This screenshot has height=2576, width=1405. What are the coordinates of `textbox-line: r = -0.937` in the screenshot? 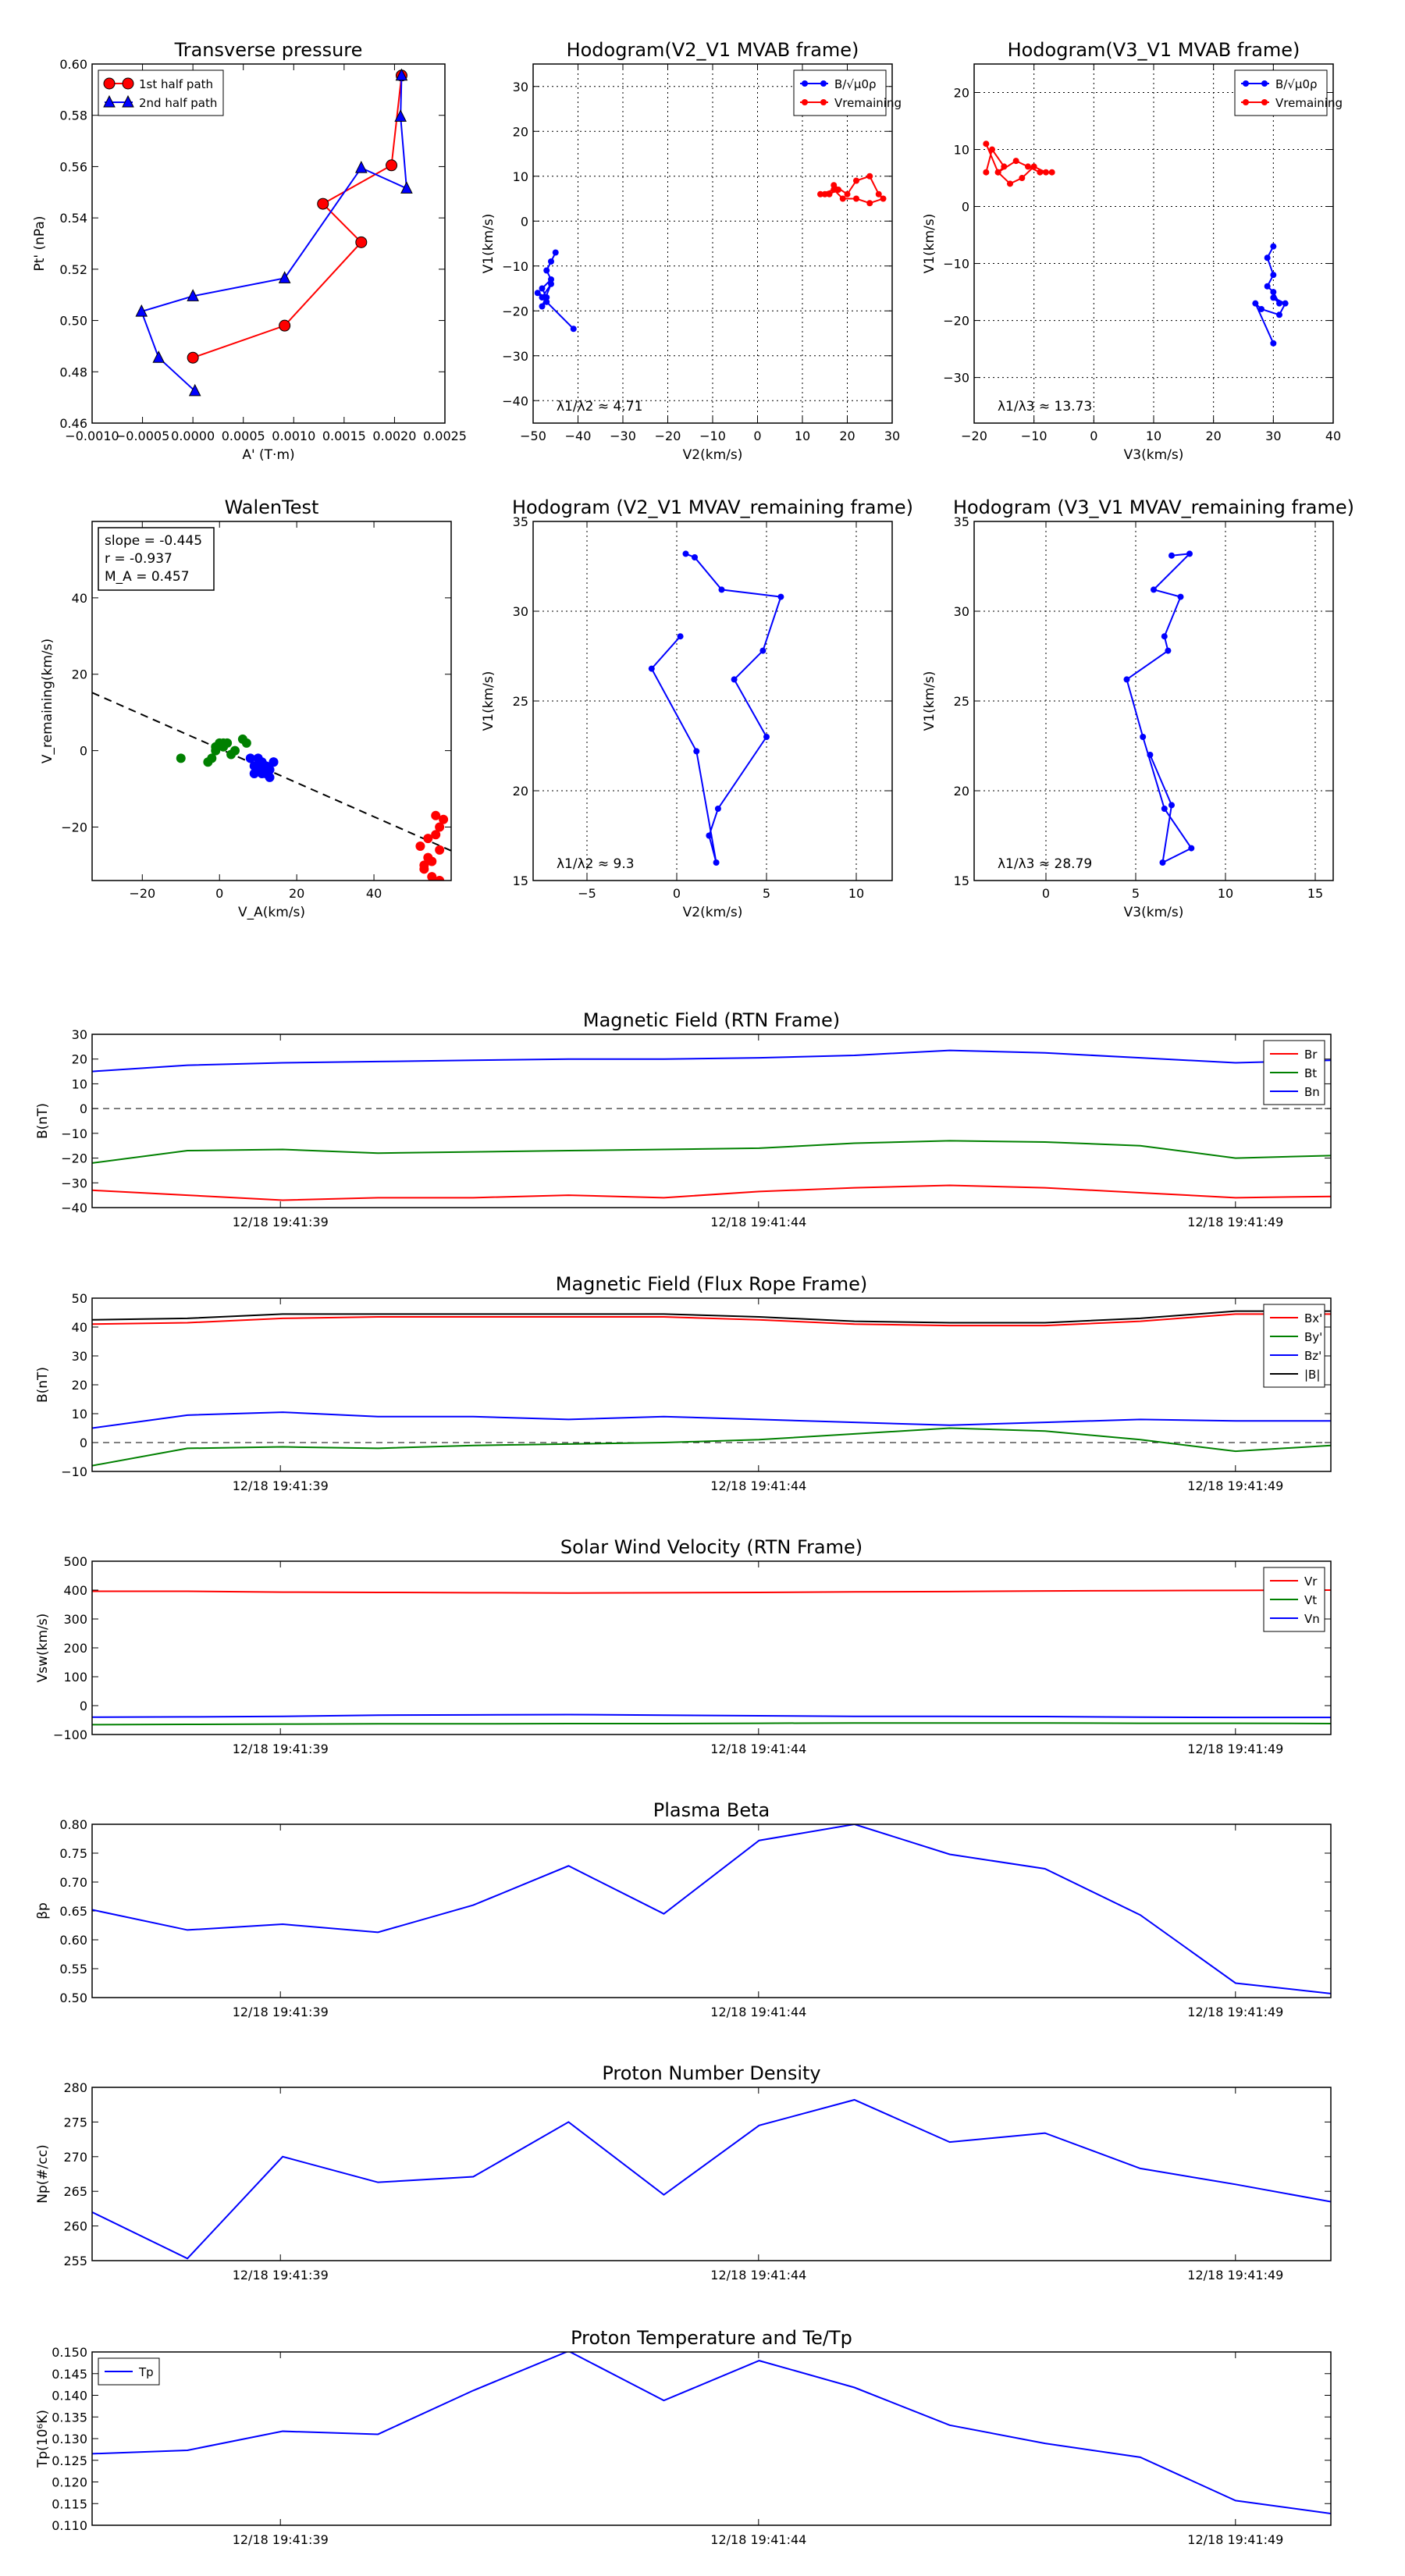 It's located at (139, 559).